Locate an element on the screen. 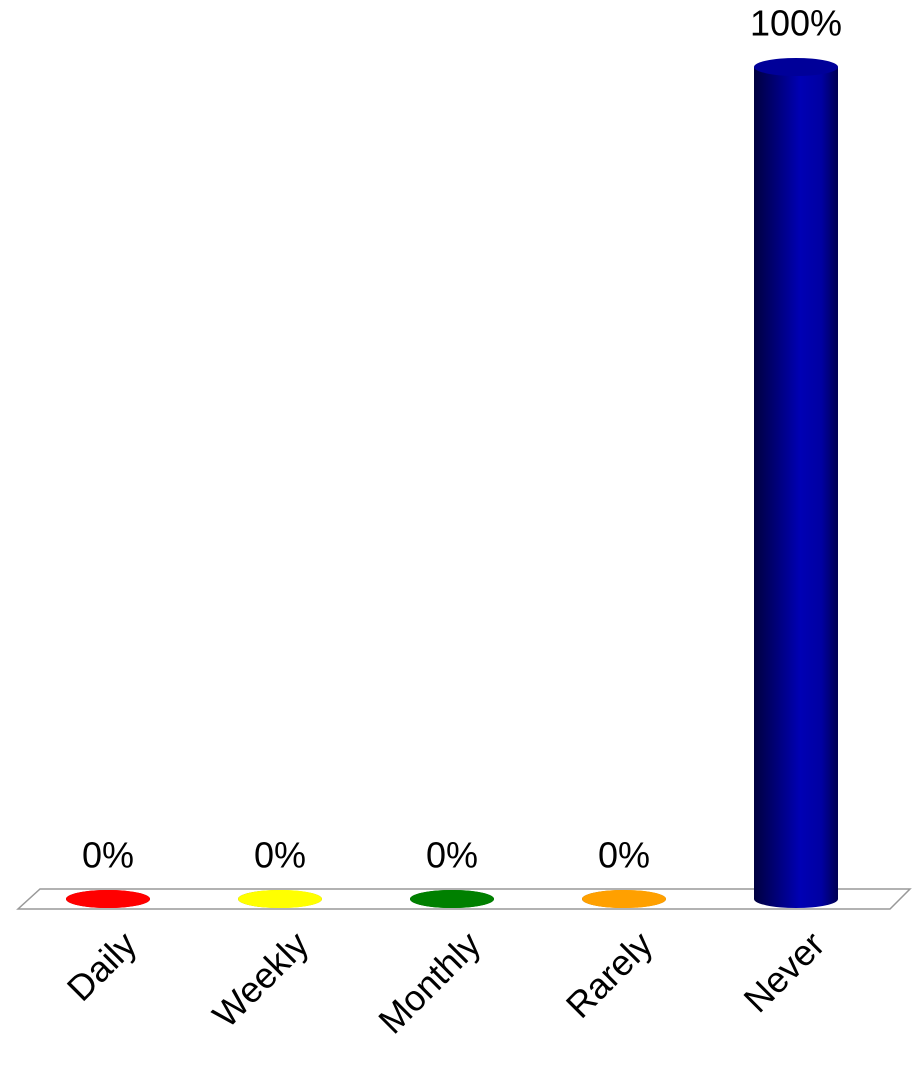 This screenshot has height=1072, width=916. bar-body is located at coordinates (796, 483).